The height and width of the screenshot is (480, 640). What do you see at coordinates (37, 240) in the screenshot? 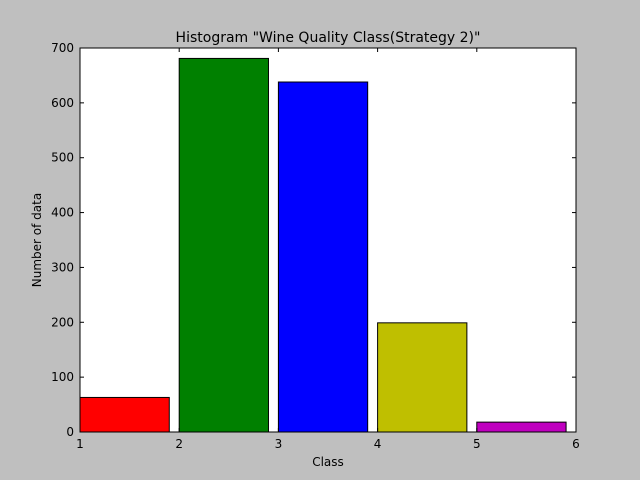
I see `y-axis-label: Number of data` at bounding box center [37, 240].